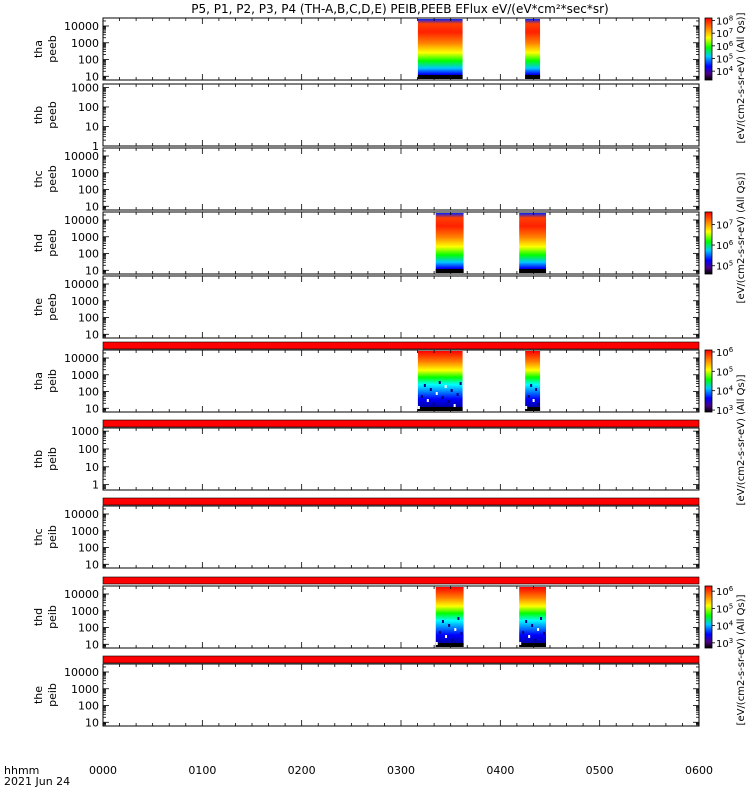  Describe the element at coordinates (85, 43) in the screenshot. I see `ytick-label-tha-peeb-1000: 1000` at that location.